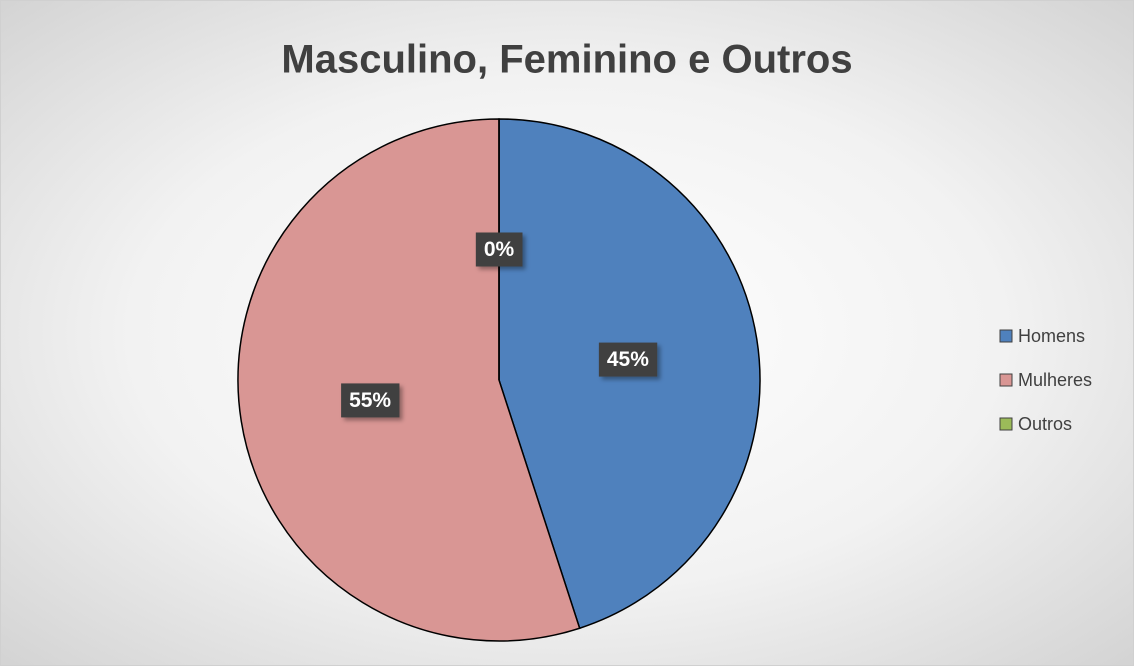 The height and width of the screenshot is (671, 1134). Describe the element at coordinates (566, 60) in the screenshot. I see `chart-title: Masculino, Feminino e Outros` at that location.